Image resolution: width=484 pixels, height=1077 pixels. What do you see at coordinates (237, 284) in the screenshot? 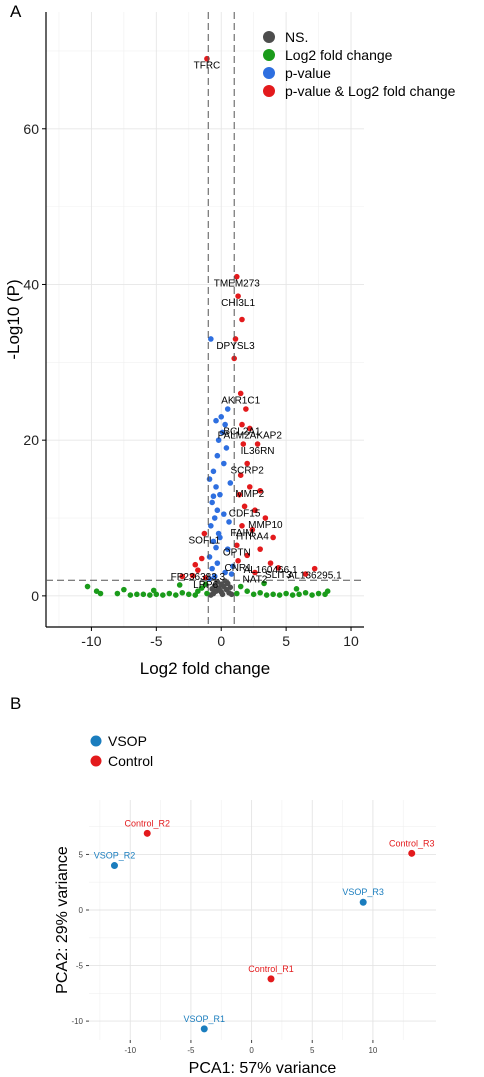
I see `gene-label: TMEM273` at bounding box center [237, 284].